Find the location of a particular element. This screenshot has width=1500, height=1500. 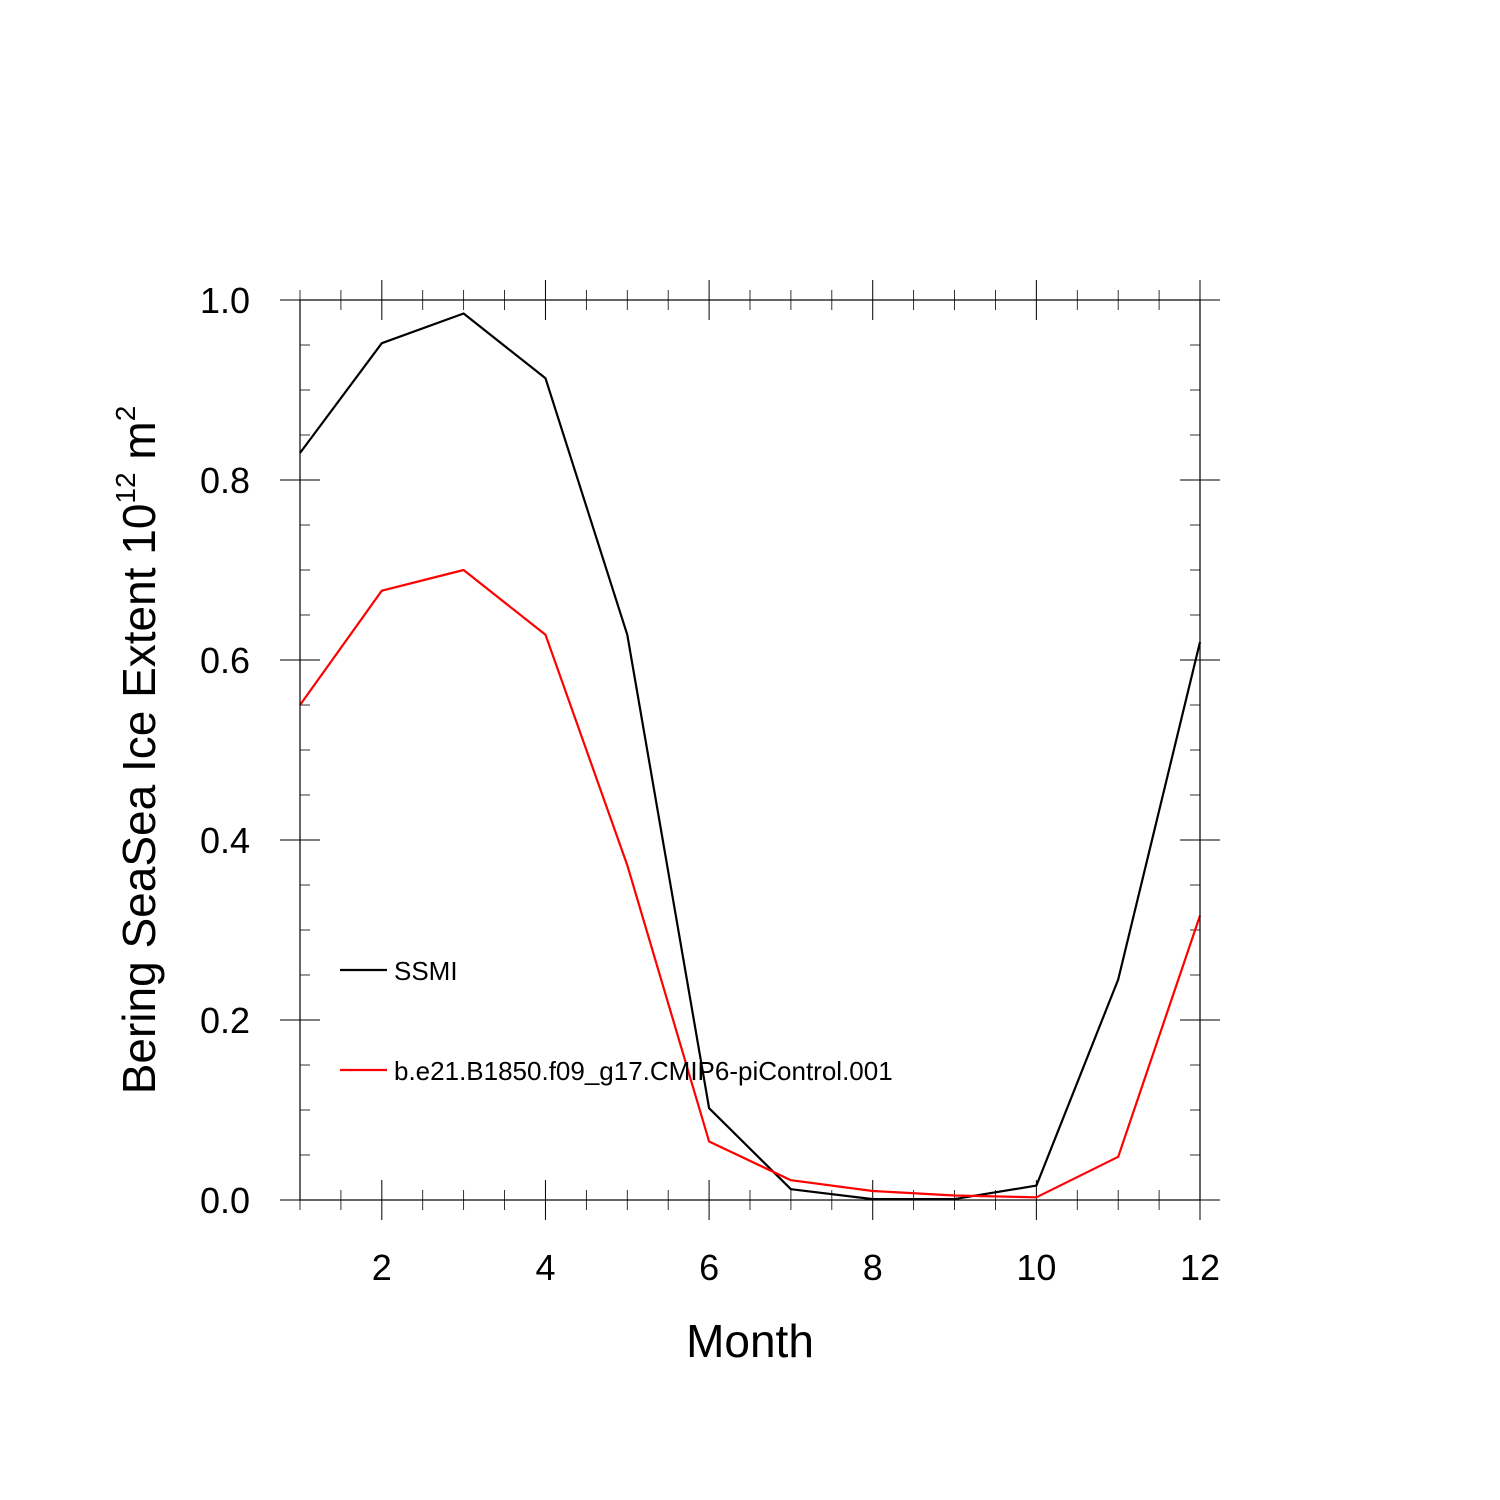

y-axis-title-unit: m is located at coordinates (139, 446).